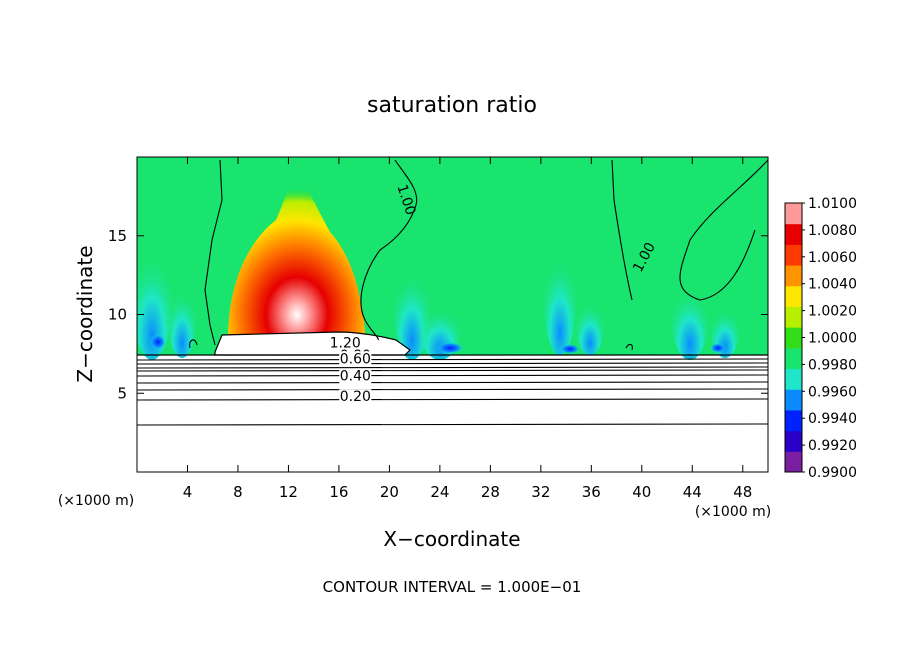  I want to click on y-tick-label: 10, so click(117, 315).